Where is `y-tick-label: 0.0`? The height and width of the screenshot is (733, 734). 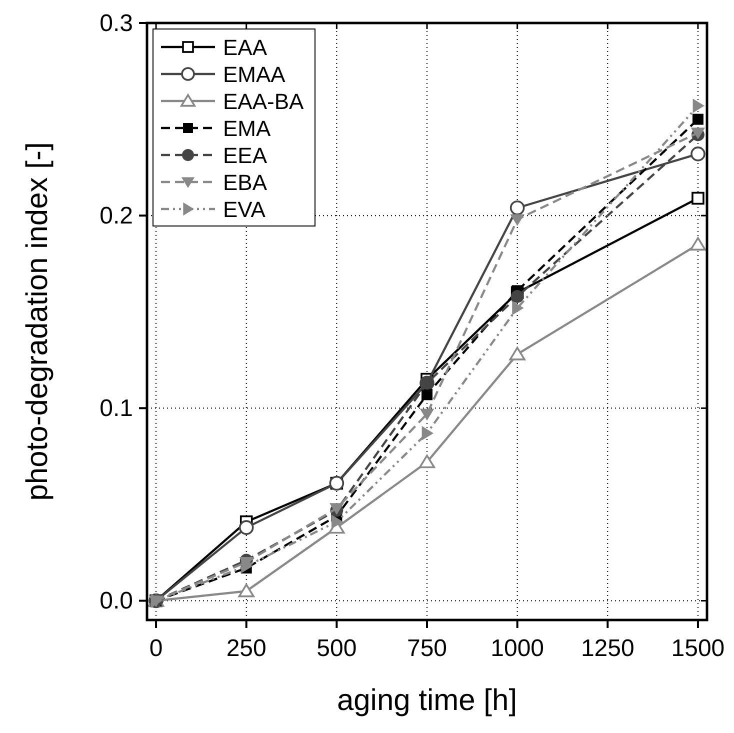 y-tick-label: 0.0 is located at coordinates (116, 601).